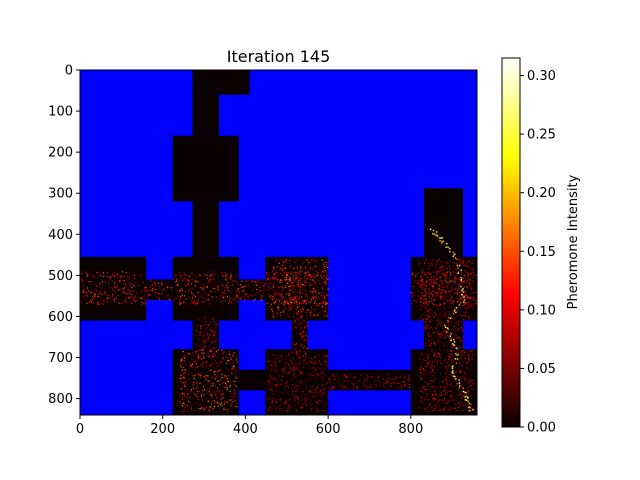 Image resolution: width=640 pixels, height=480 pixels. I want to click on open-region-right-room, so click(443, 288).